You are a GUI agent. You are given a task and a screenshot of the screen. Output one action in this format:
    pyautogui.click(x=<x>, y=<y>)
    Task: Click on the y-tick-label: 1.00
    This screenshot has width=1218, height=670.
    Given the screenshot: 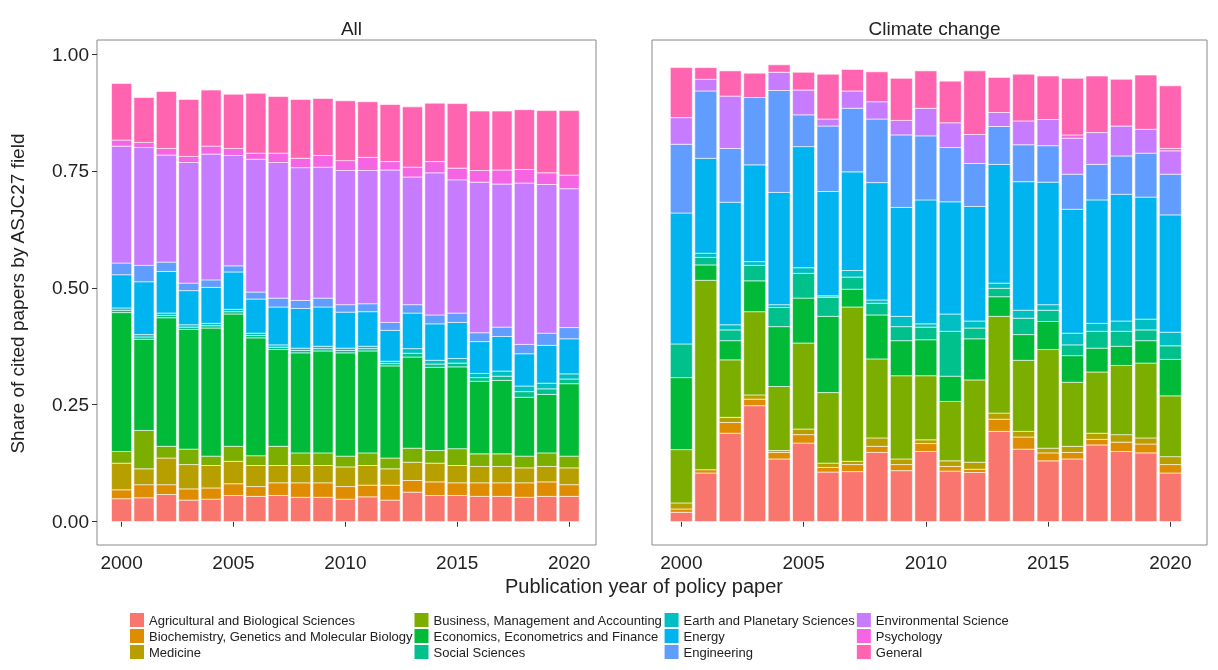 What is the action you would take?
    pyautogui.click(x=70, y=54)
    